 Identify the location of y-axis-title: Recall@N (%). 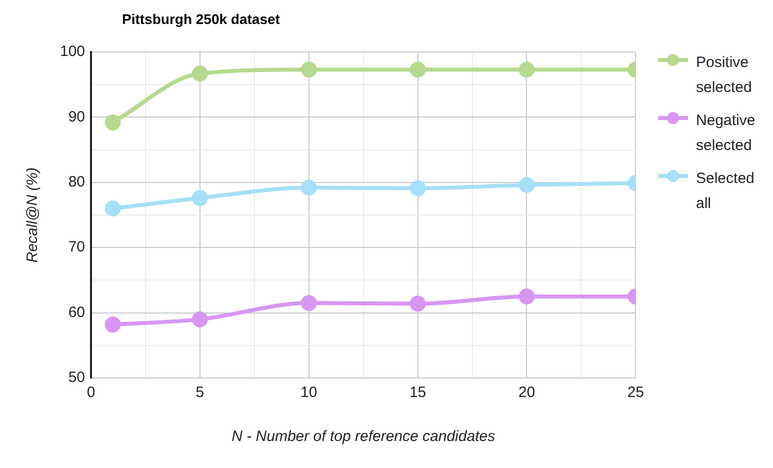
(33, 215).